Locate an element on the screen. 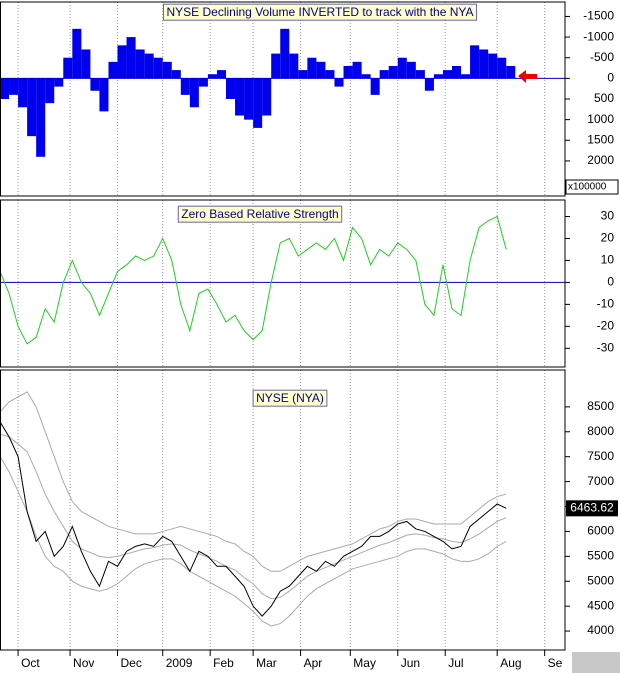  y-tick-label: 5000 is located at coordinates (600, 580).